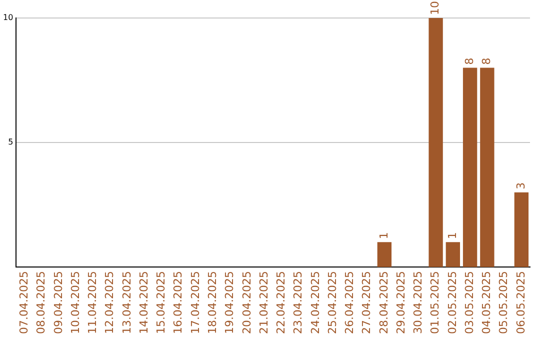  I want to click on x-tick-label: 07.04.2025, so click(24, 302).